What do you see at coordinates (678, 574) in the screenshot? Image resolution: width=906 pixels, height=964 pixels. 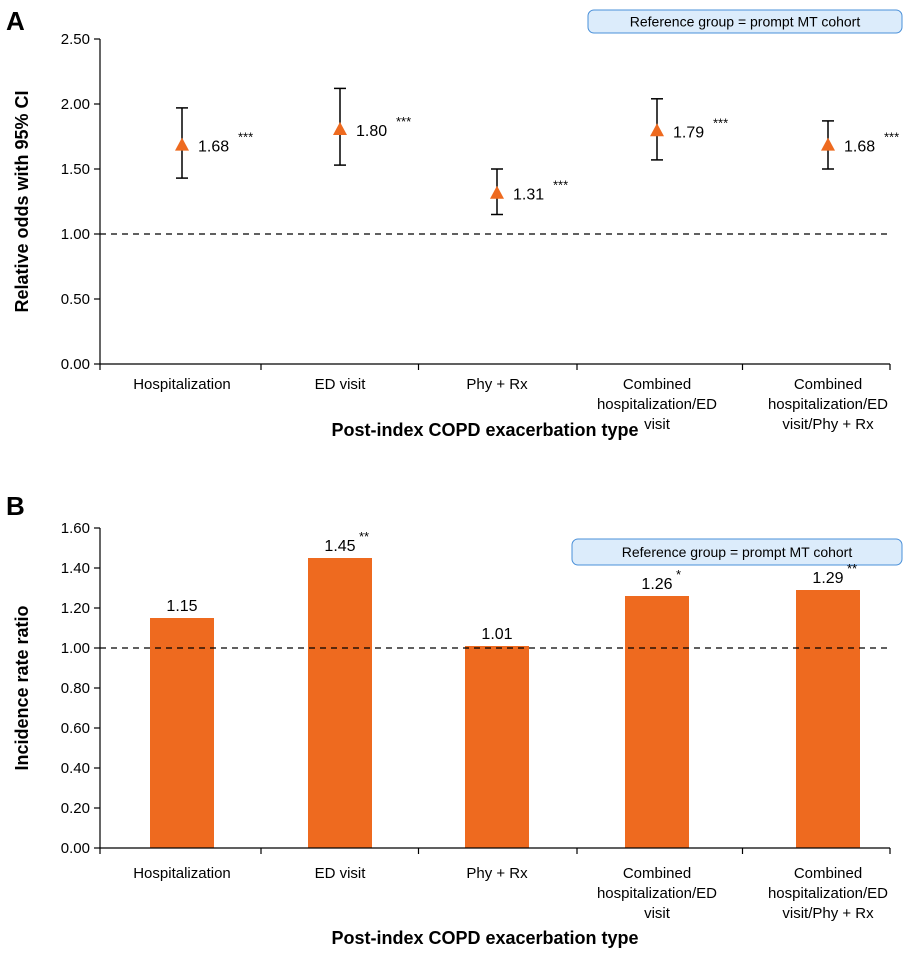 I see `significance-marker: *` at bounding box center [678, 574].